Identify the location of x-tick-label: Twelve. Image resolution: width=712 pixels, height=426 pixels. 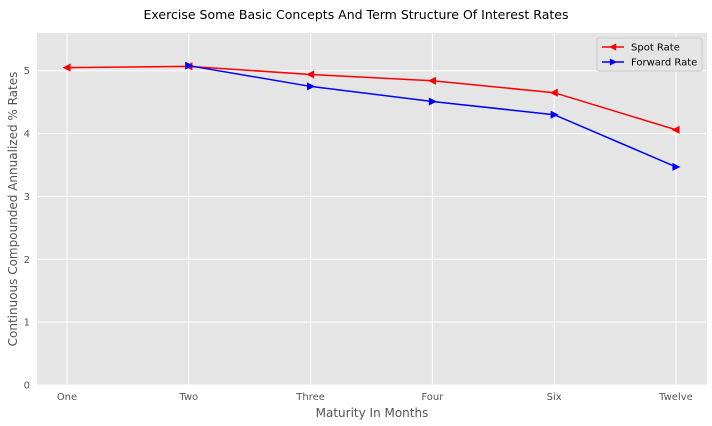
(675, 397).